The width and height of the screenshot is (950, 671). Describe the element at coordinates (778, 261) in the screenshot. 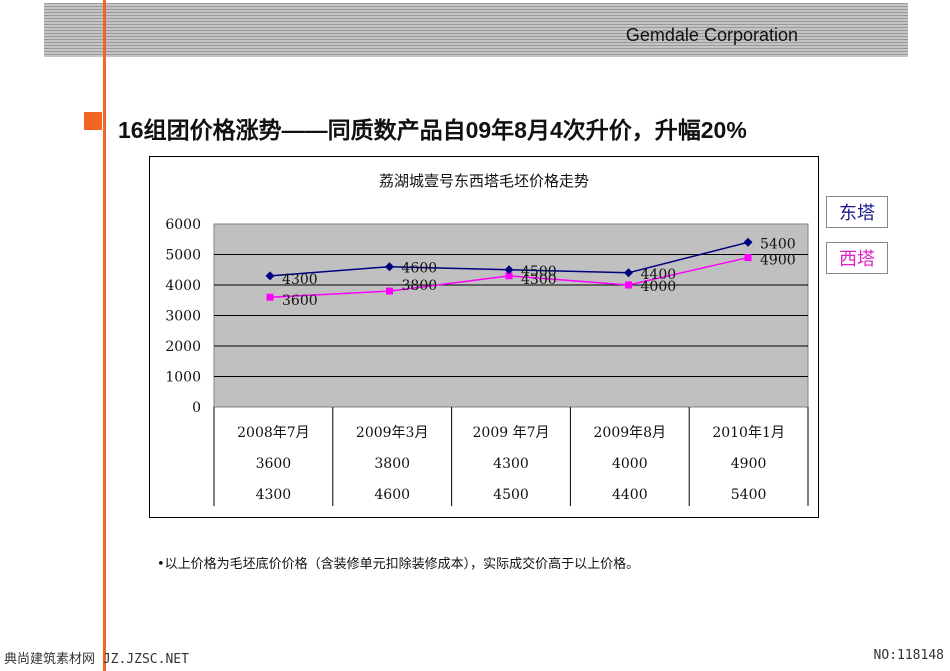

I see `data-label: 4900` at that location.